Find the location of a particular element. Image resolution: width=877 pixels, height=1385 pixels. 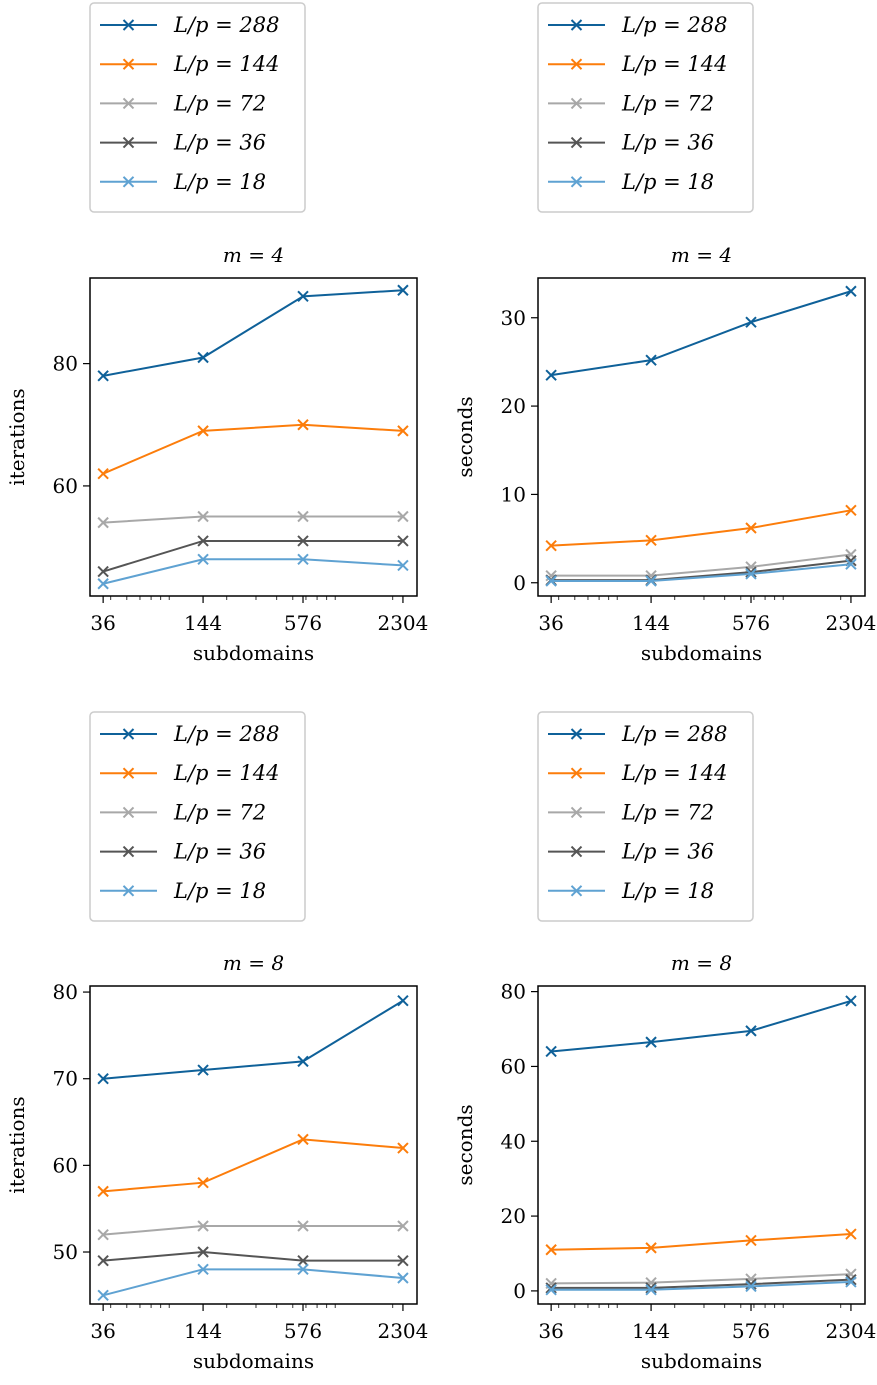

y-axis-label: iterations is located at coordinates (17, 436).